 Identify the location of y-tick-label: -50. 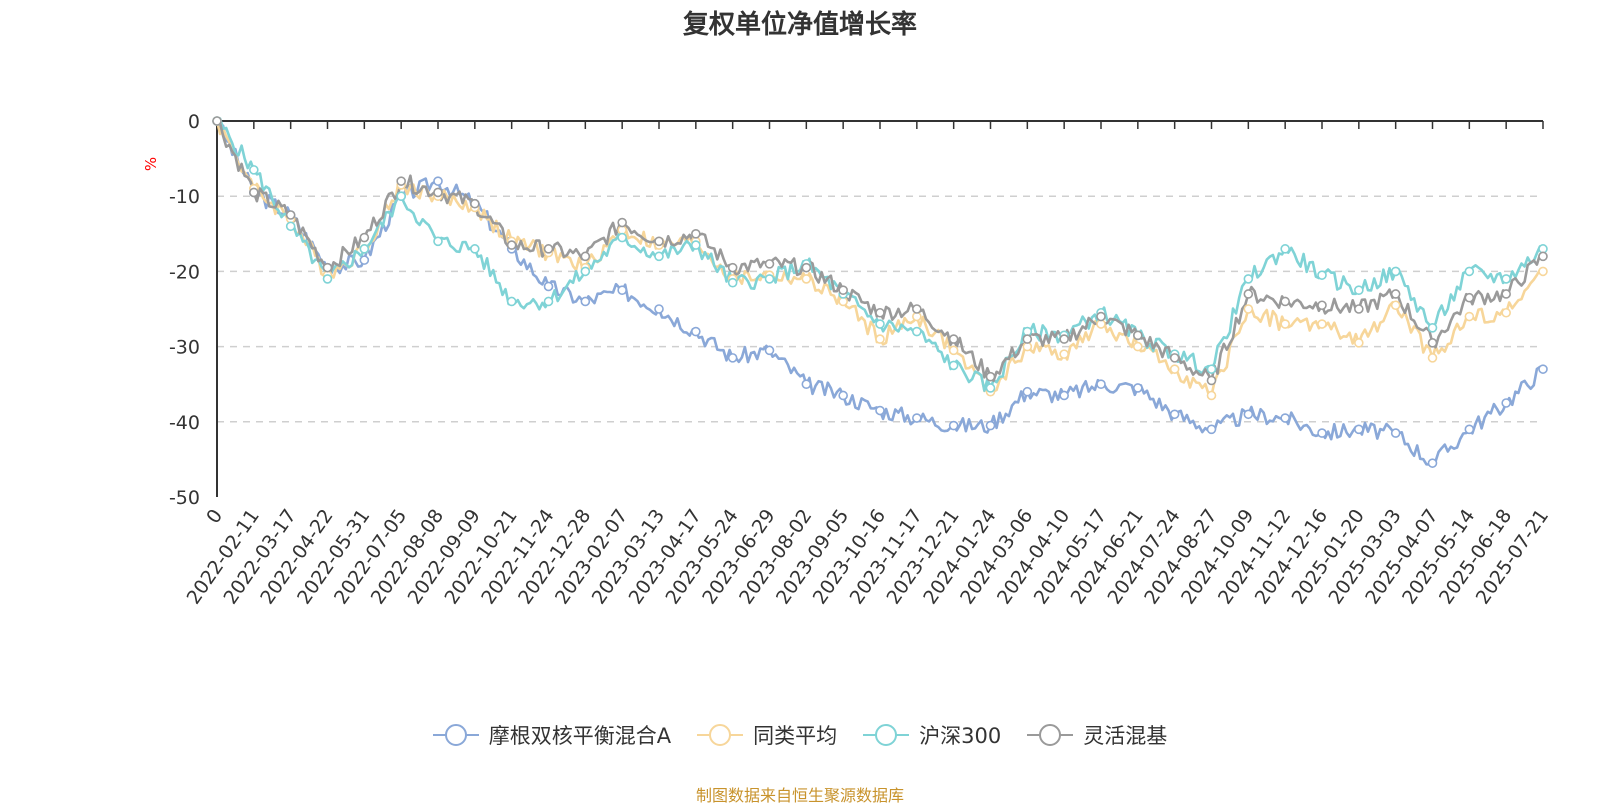
(184, 498).